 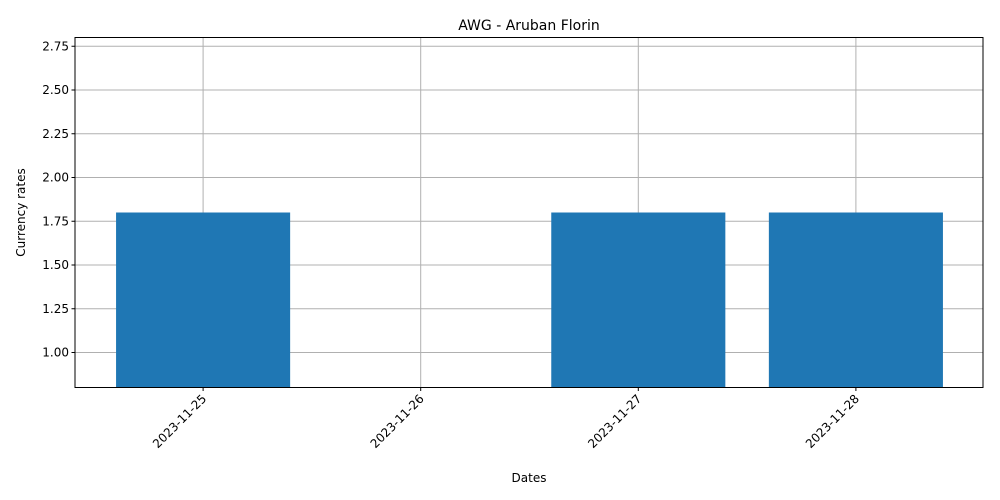 What do you see at coordinates (58, 199) in the screenshot?
I see `y-axis: 1.00 1.25 1.50 1.75 2.00 2.25 2.50 2.75` at bounding box center [58, 199].